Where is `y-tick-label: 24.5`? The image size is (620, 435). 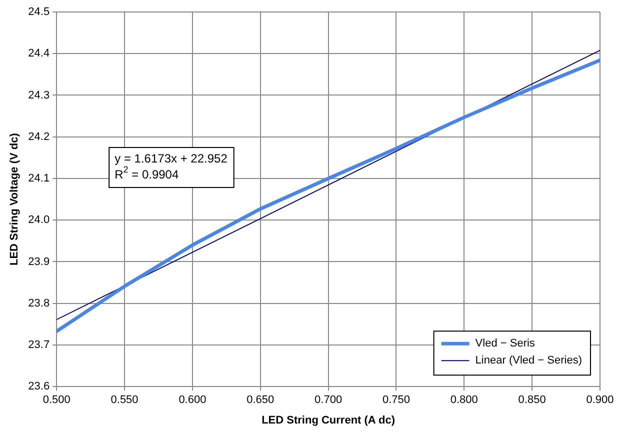
y-tick-label: 24.5 is located at coordinates (39, 12).